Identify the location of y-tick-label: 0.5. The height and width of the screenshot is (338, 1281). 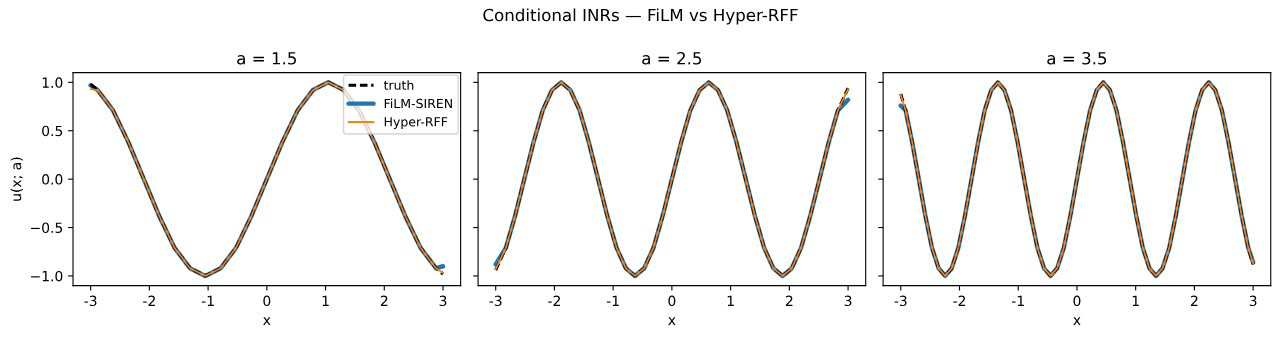
(52, 131).